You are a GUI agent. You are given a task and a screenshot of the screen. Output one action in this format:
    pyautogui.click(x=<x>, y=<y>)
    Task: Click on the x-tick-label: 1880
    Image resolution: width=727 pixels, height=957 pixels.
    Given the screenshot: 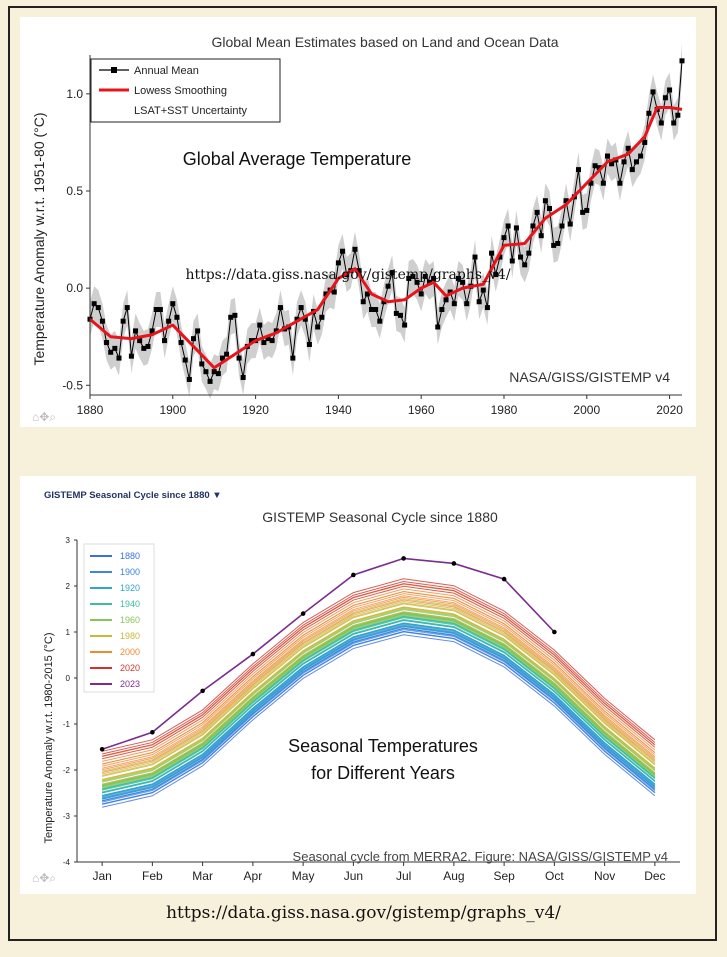 What is the action you would take?
    pyautogui.click(x=90, y=410)
    